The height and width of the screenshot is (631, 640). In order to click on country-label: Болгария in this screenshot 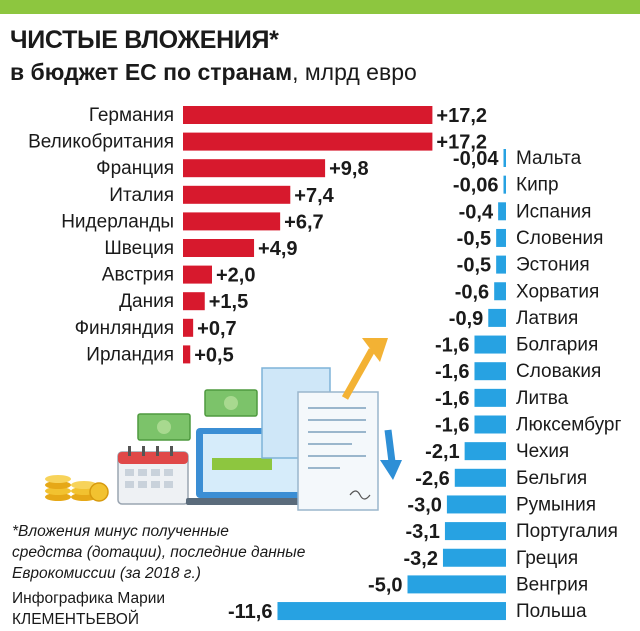, I will do `click(557, 345)`.